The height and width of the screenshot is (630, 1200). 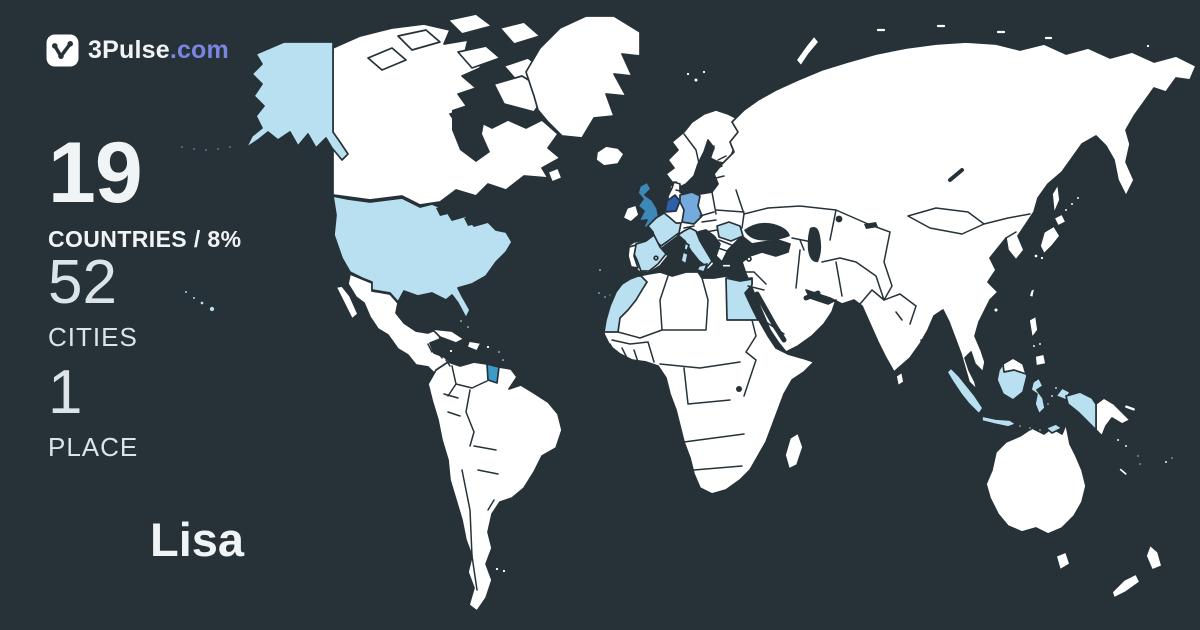 What do you see at coordinates (610, 156) in the screenshot?
I see `country-iceland` at bounding box center [610, 156].